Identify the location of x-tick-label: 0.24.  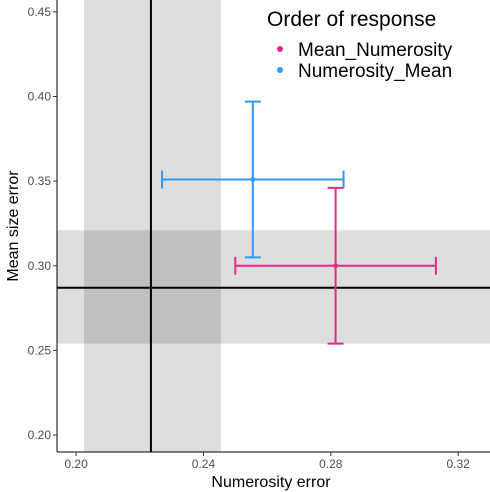
(204, 464).